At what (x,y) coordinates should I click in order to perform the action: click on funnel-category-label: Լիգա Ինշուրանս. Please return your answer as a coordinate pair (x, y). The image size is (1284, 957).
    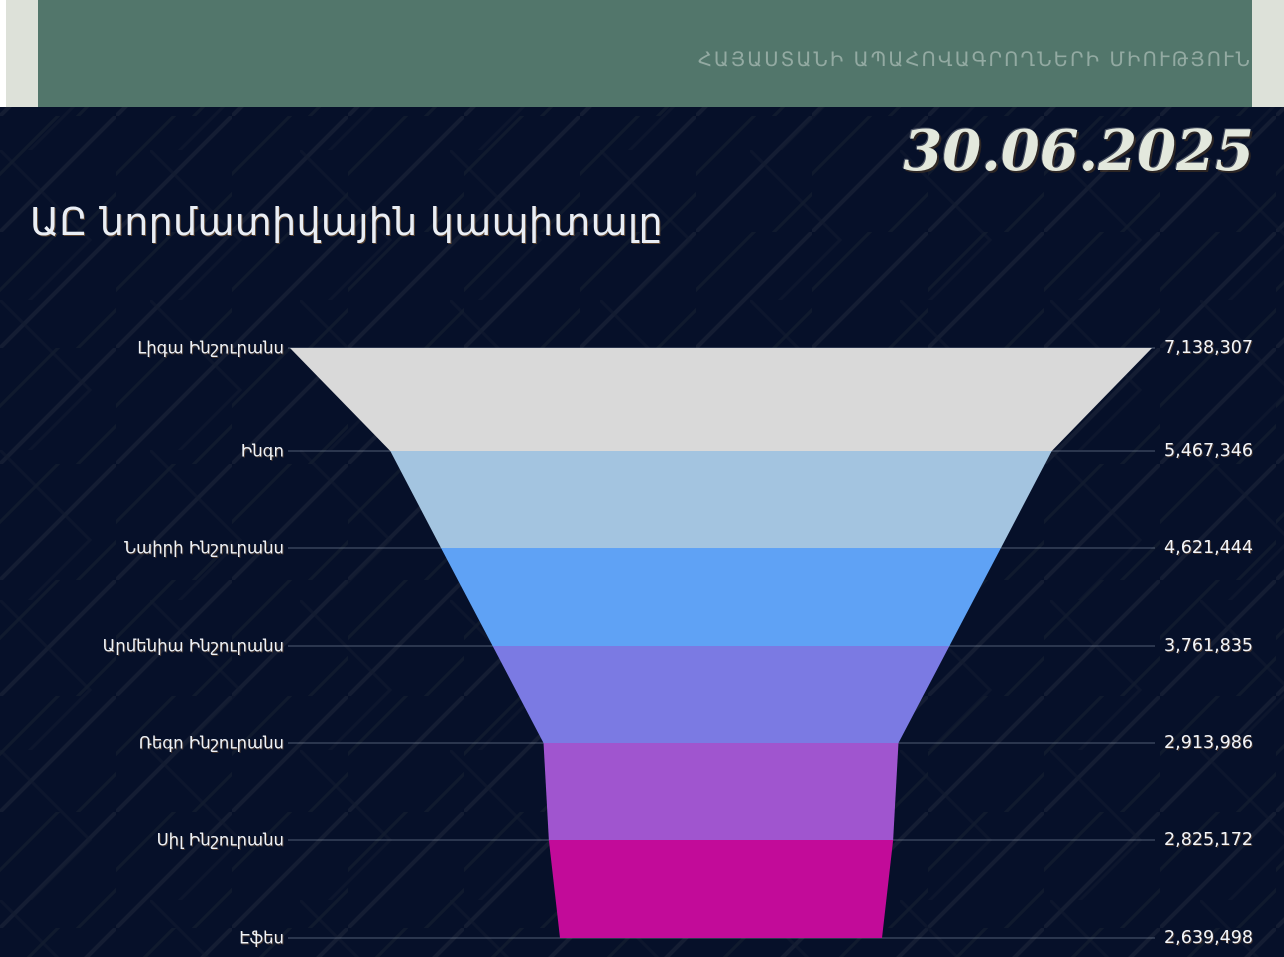
    Looking at the image, I should click on (210, 348).